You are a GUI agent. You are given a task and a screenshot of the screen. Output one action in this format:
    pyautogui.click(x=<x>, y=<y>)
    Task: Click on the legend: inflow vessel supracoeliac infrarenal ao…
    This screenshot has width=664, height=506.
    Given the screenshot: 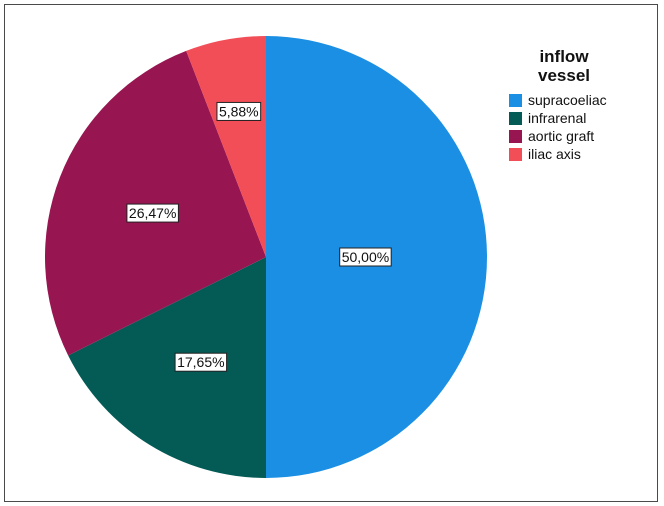 What is the action you would take?
    pyautogui.click(x=584, y=105)
    